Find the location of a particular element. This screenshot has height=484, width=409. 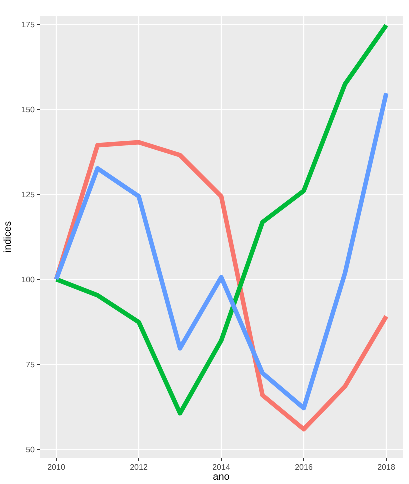

y-tick-label: 50 is located at coordinates (31, 449).